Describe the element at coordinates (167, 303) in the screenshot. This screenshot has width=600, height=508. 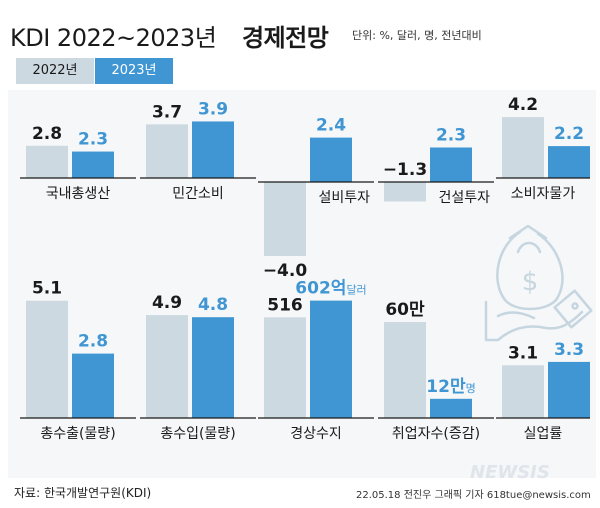
I see `panel-7-value-2022: 4.9` at that location.